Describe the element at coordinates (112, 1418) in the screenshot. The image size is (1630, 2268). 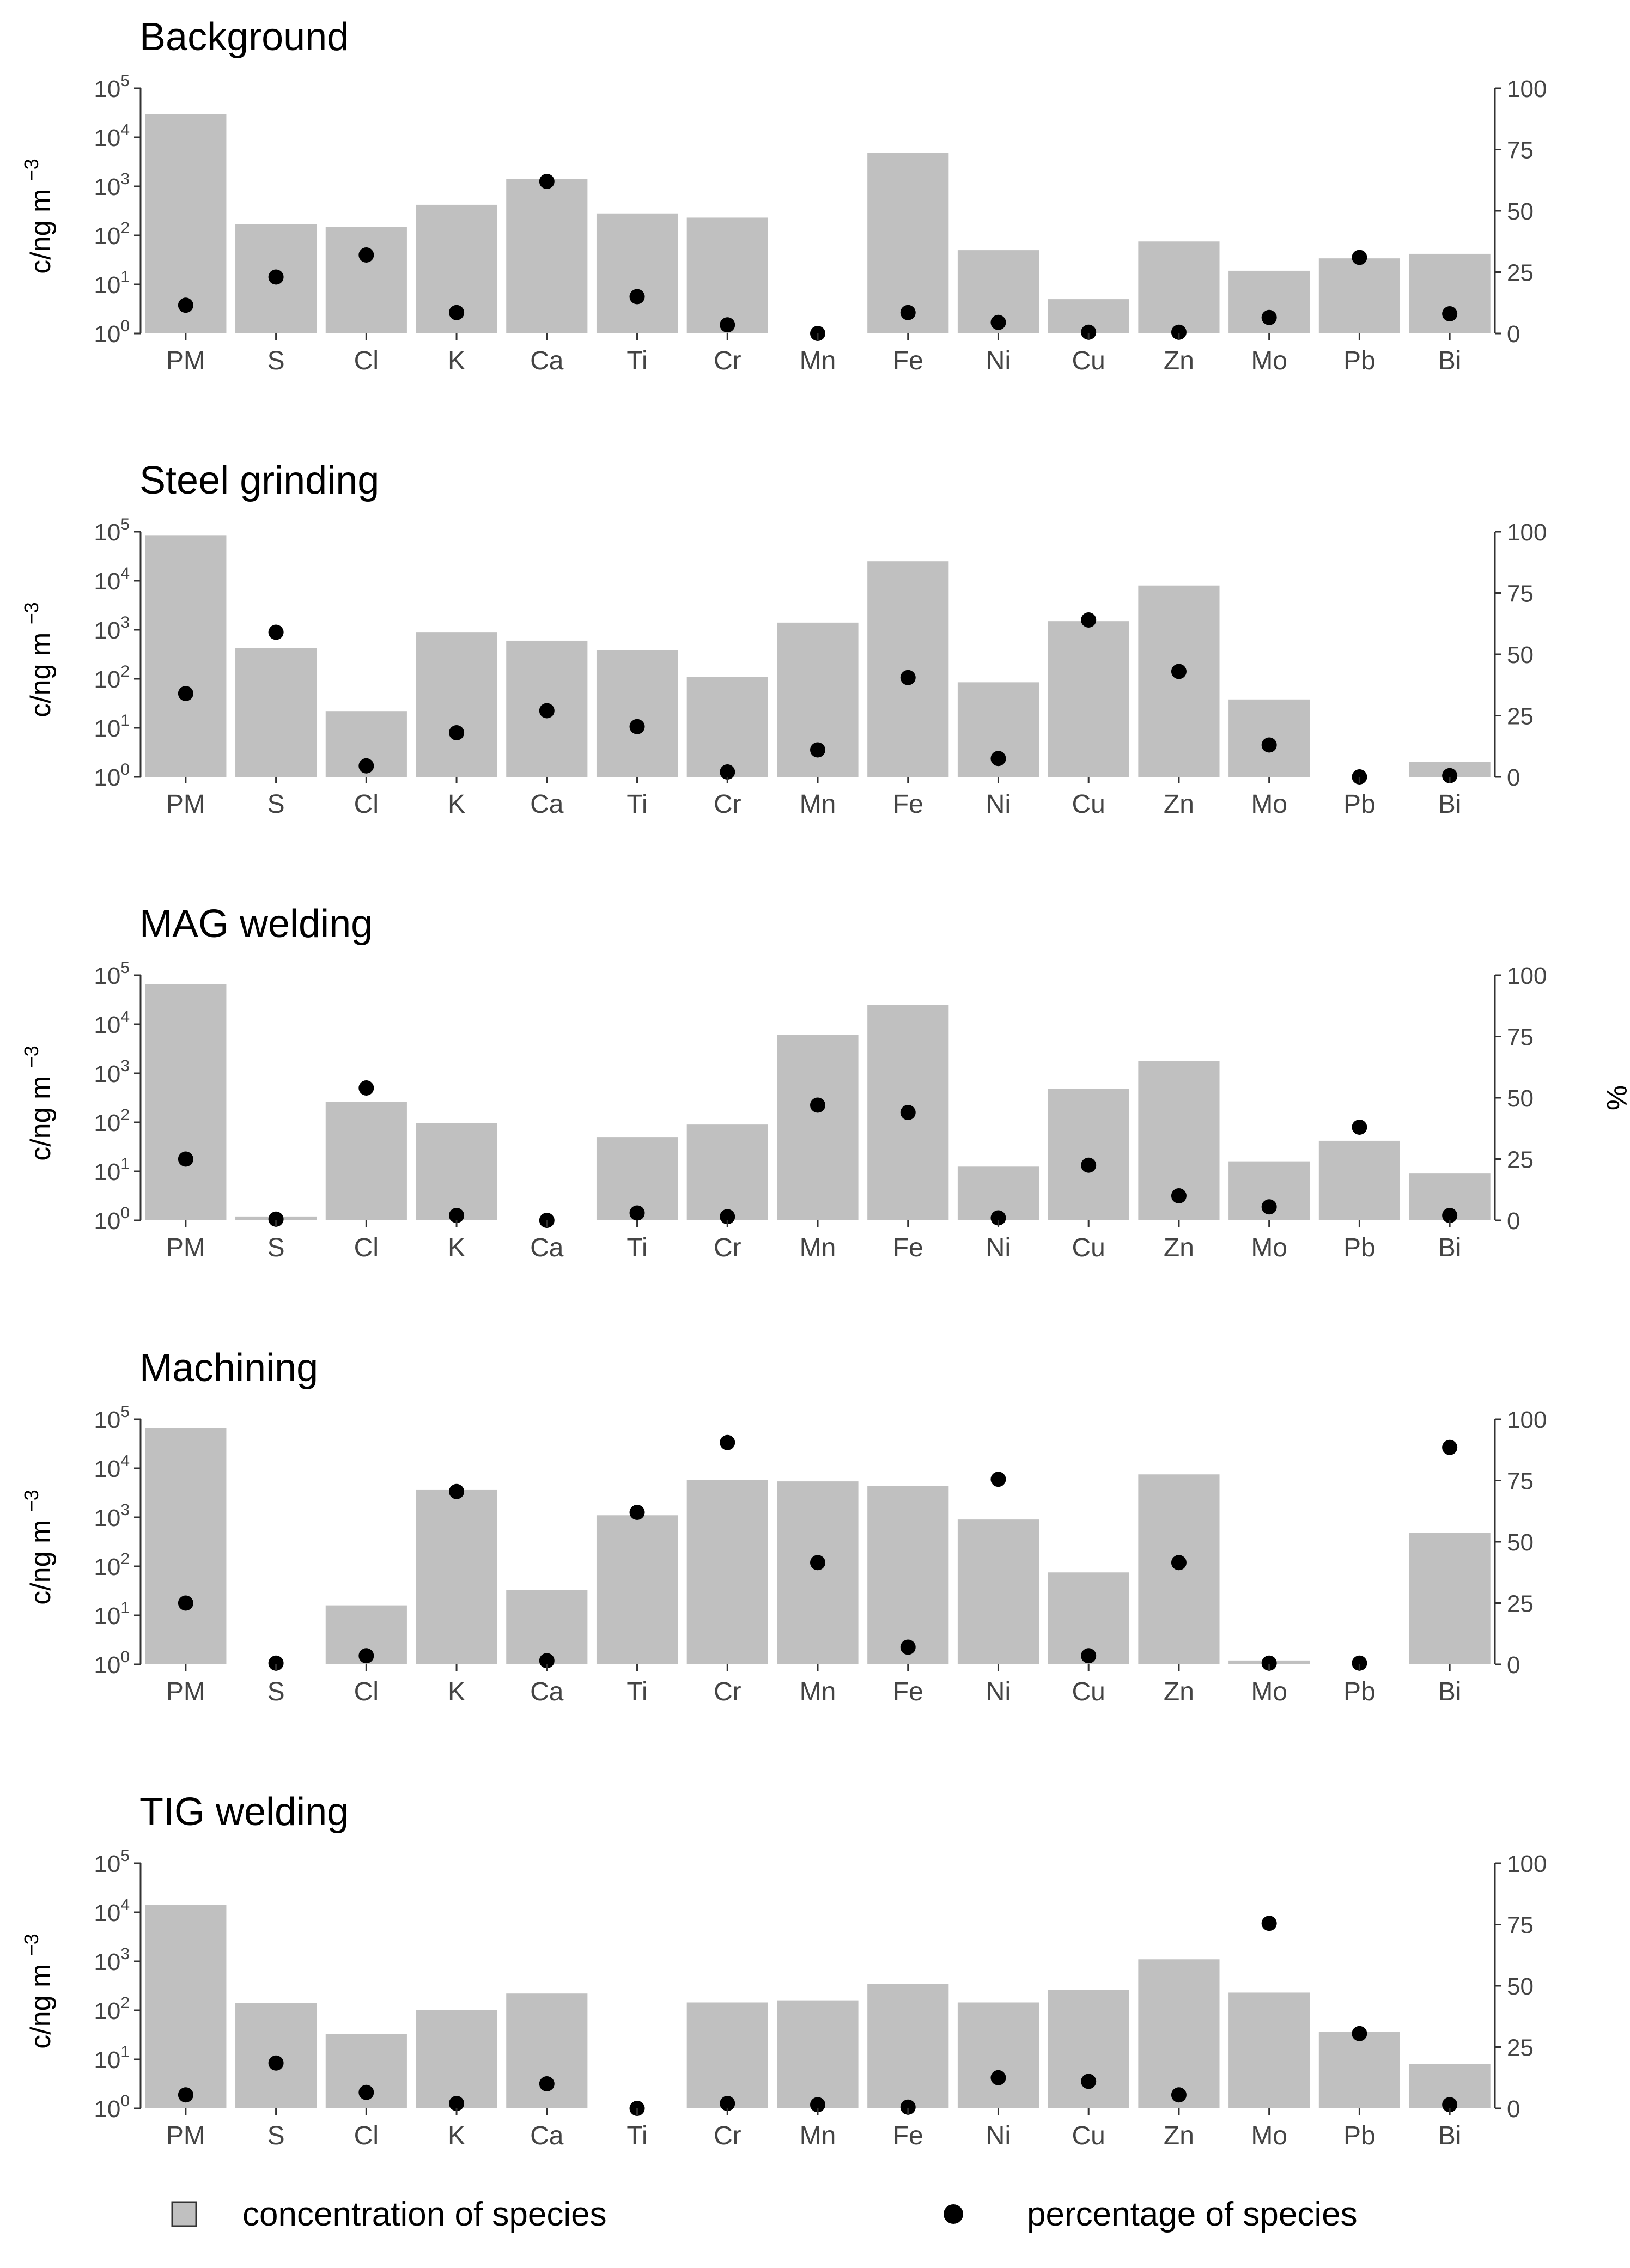
I see `left-tick-label: 10⁵` at that location.